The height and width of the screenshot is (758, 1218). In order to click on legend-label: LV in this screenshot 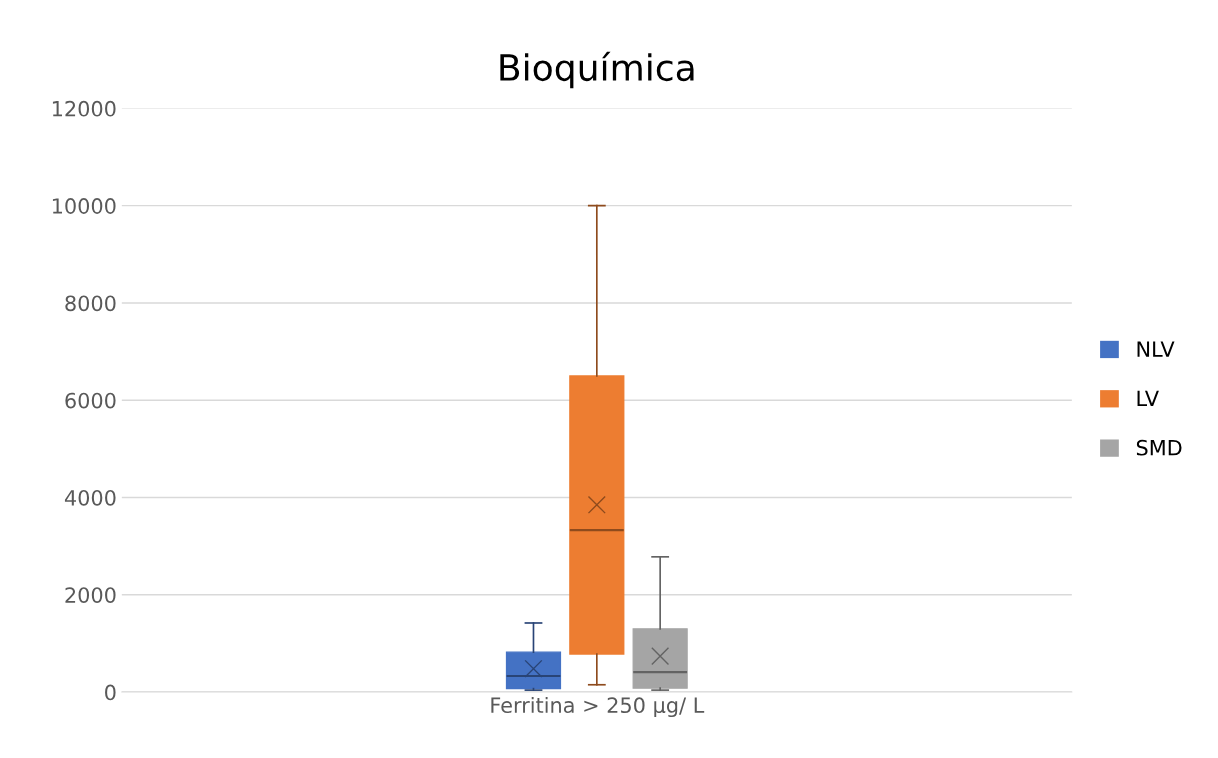, I will do `click(1148, 398)`.